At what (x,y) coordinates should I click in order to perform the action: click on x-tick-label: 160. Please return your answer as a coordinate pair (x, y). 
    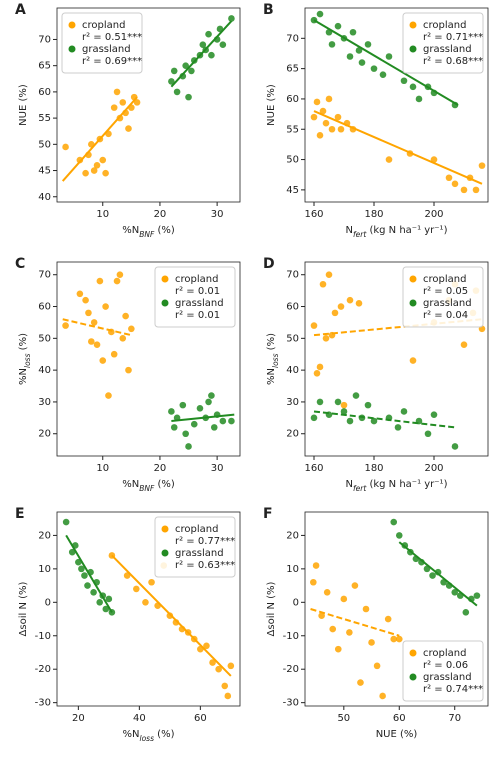
    Looking at the image, I should click on (313, 468).